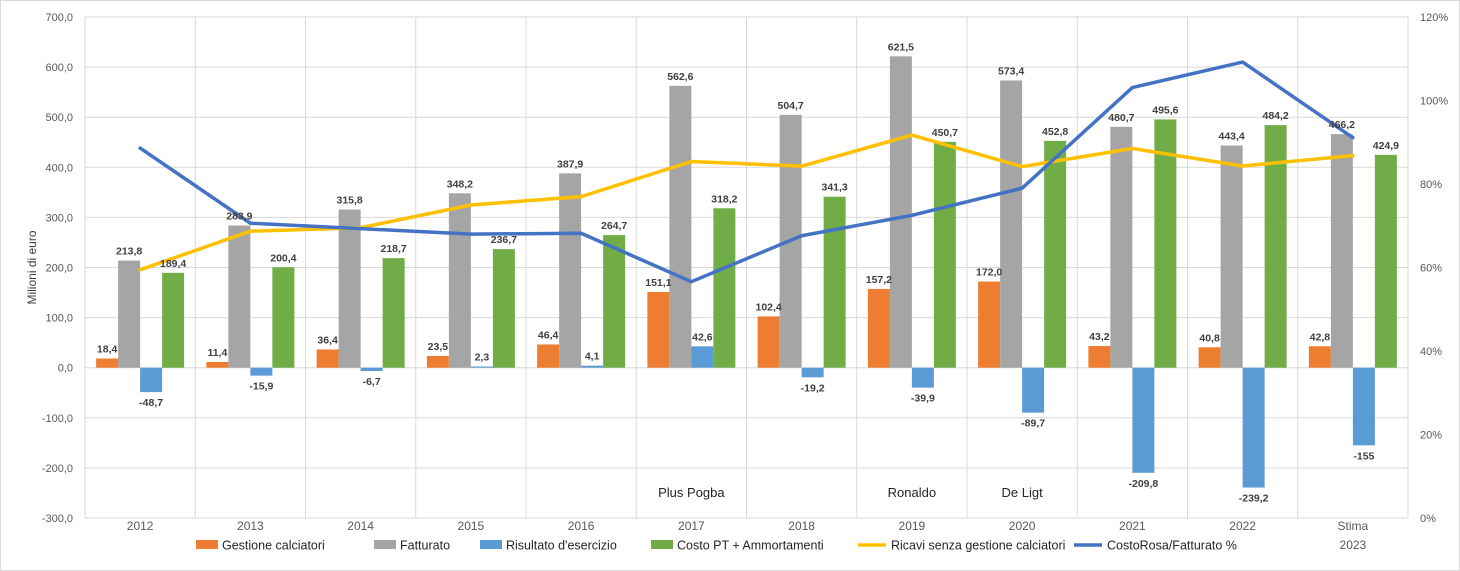 The height and width of the screenshot is (571, 1460). What do you see at coordinates (1209, 338) in the screenshot?
I see `data-label: 40,8` at bounding box center [1209, 338].